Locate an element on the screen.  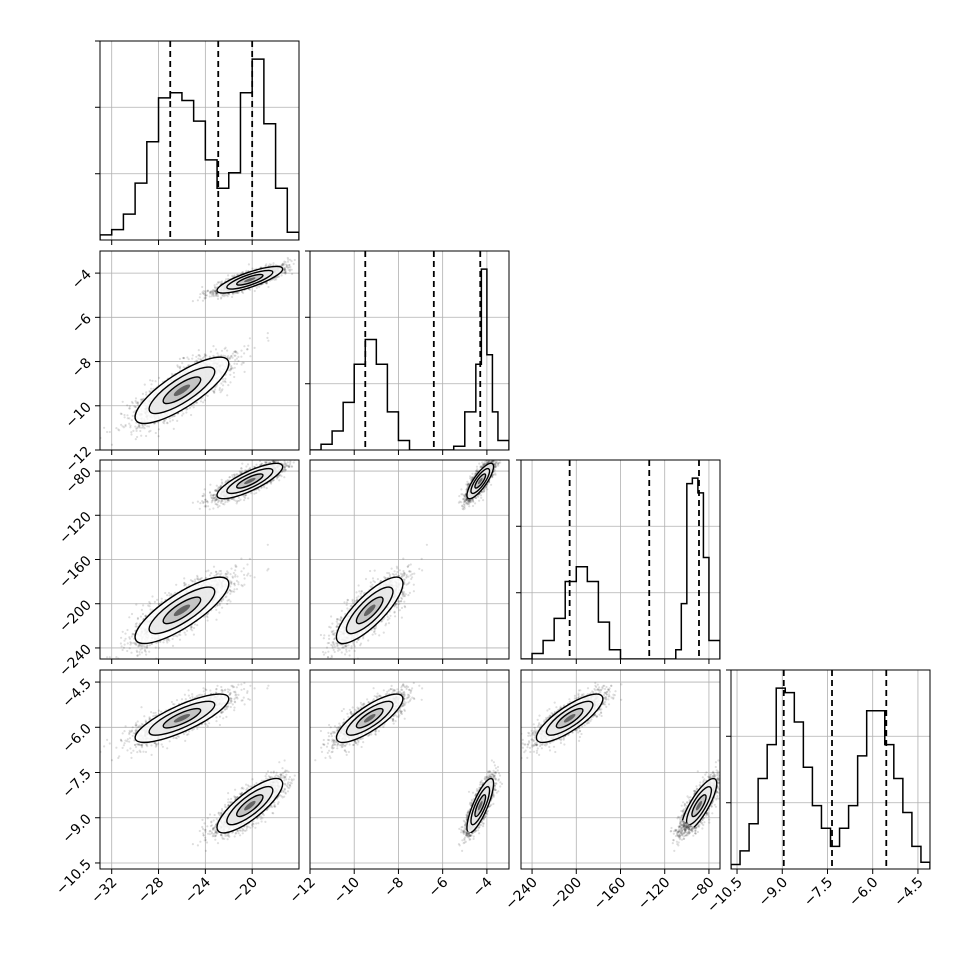
panel-2-0: −240−200−160−120−80 is located at coordinates (180, 566).